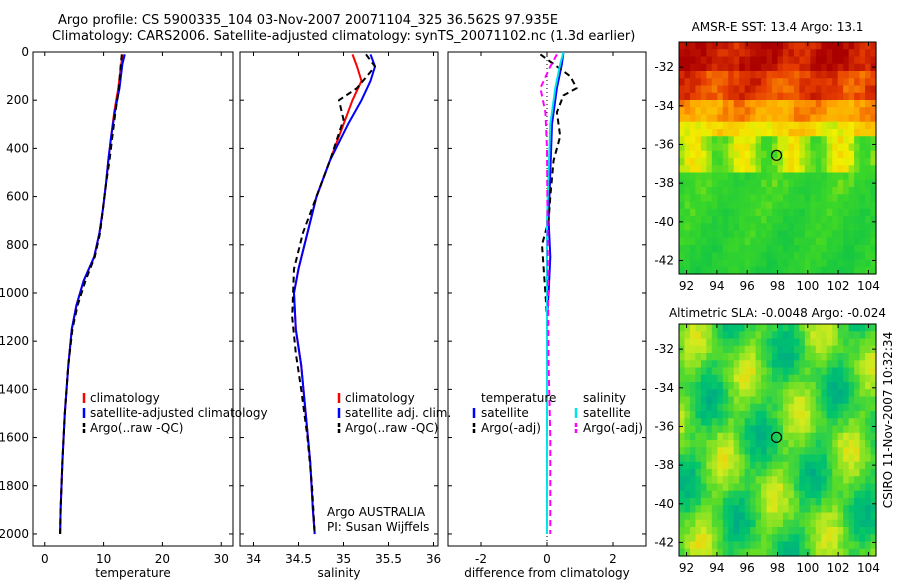 This screenshot has width=900, height=580. What do you see at coordinates (664, 465) in the screenshot?
I see `sla-map-ytick-label: -38` at bounding box center [664, 465].